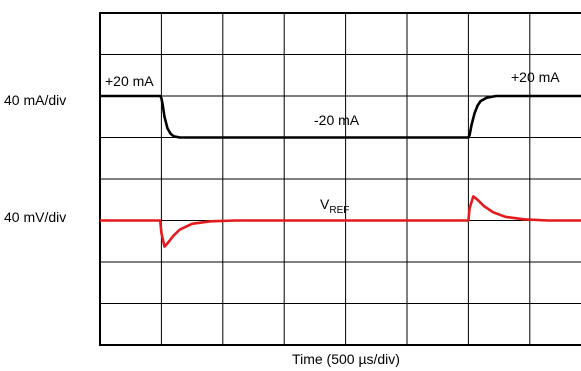 The image size is (581, 371). Describe the element at coordinates (129, 81) in the screenshot. I see `current-plus20-left-label: +20 mA` at that location.